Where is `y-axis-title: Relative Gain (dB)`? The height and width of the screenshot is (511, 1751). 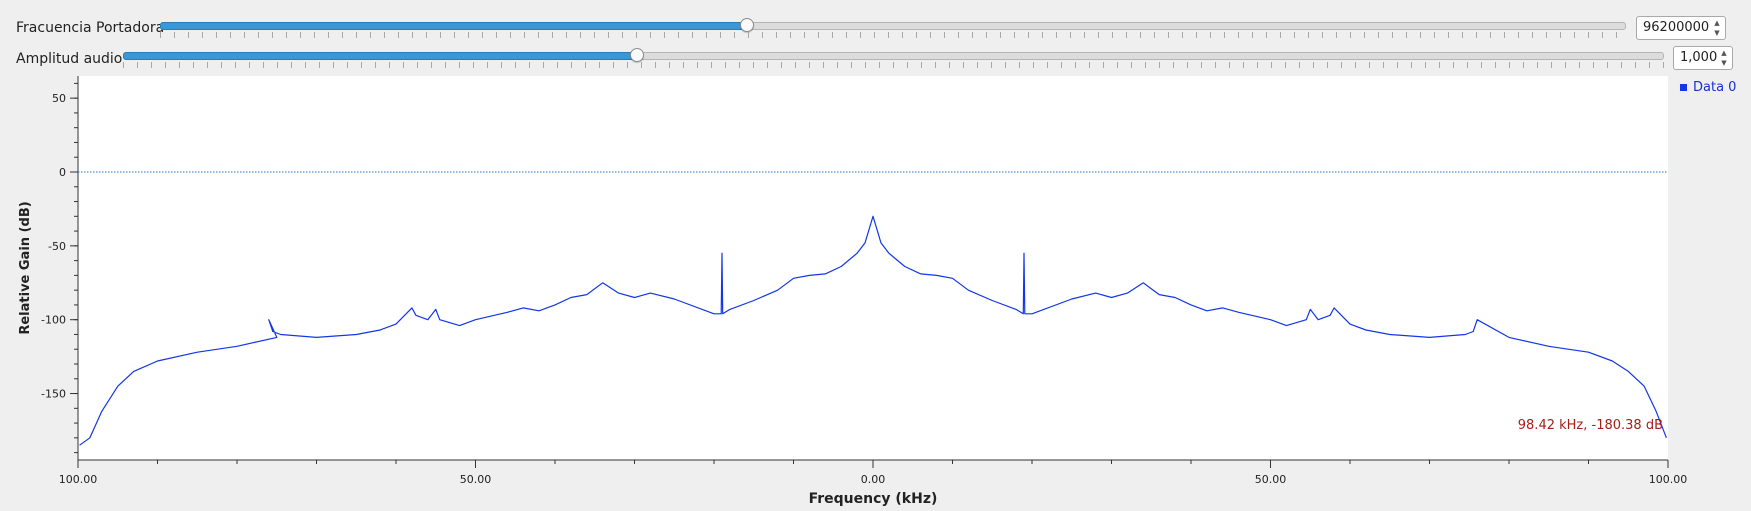
y-axis-title: Relative Gain (dB) is located at coordinates (25, 267).